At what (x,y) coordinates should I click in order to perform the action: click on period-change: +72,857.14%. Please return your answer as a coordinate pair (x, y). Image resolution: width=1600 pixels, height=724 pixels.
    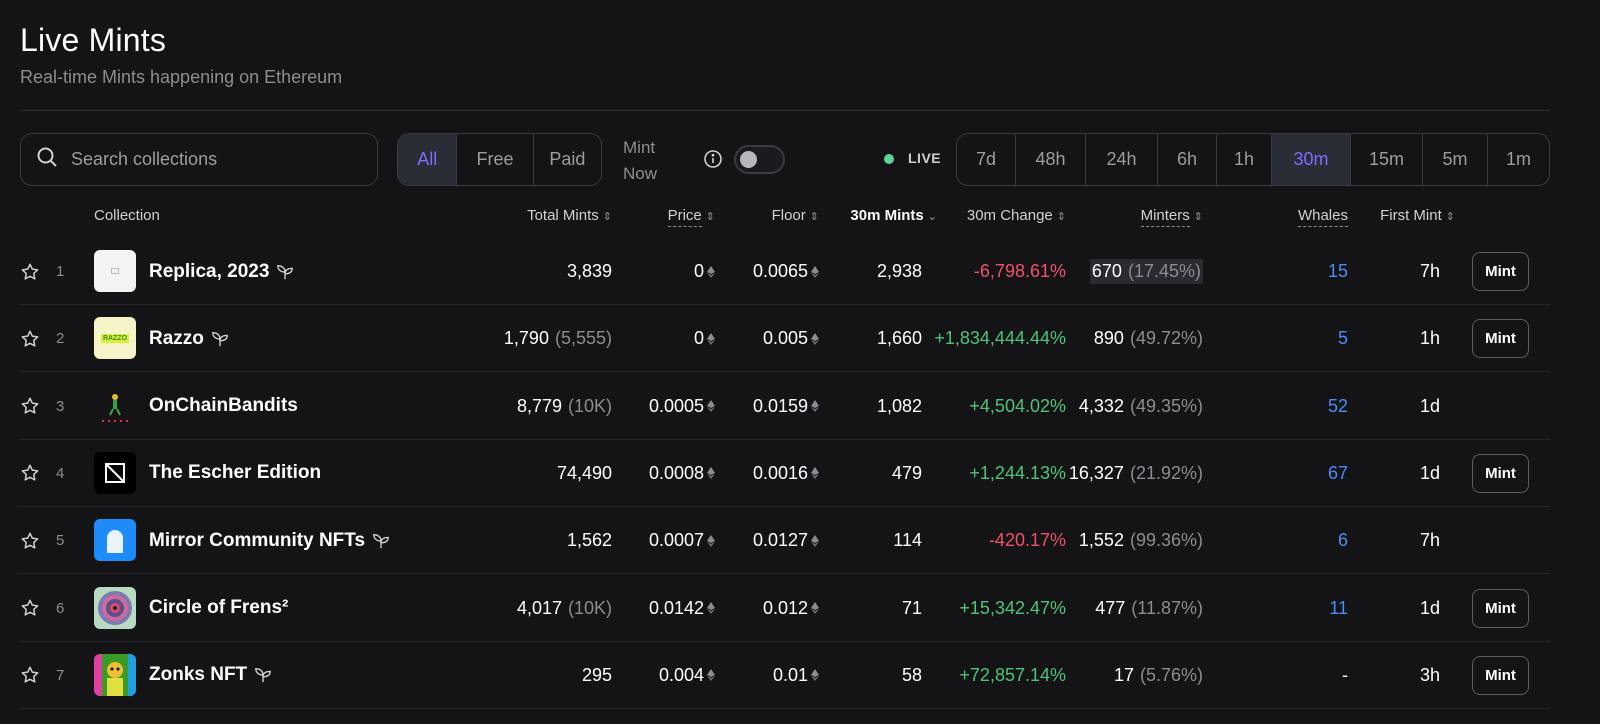
    Looking at the image, I should click on (1012, 674).